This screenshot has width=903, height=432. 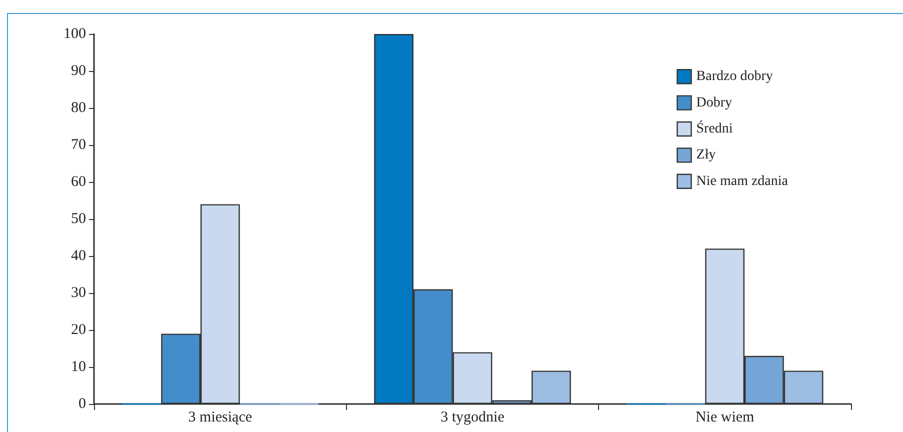 I want to click on y-tick-label: 100, so click(x=75, y=34).